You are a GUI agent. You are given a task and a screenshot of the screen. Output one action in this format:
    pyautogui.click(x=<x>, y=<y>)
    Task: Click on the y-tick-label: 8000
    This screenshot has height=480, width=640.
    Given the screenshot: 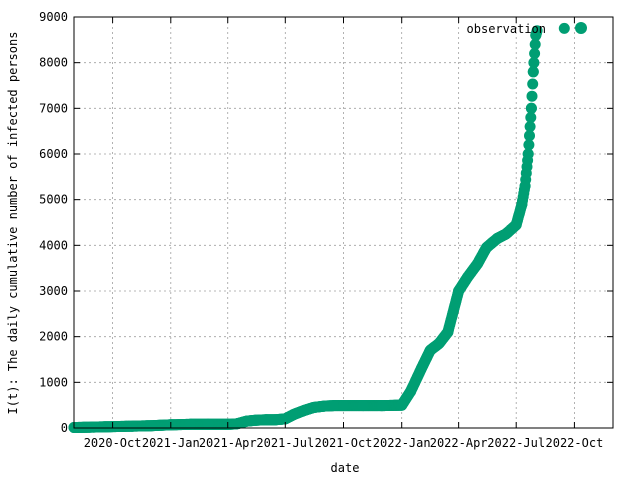 What is the action you would take?
    pyautogui.click(x=53, y=63)
    